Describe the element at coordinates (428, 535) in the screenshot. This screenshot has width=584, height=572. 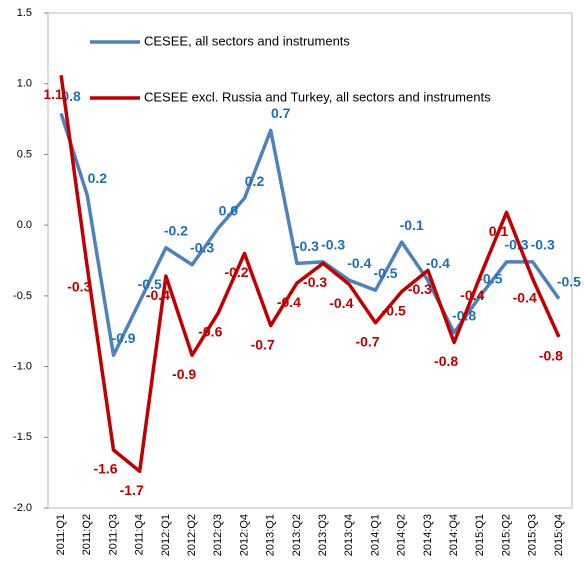
I see `x-tick-label: 2014:Q3` at that location.